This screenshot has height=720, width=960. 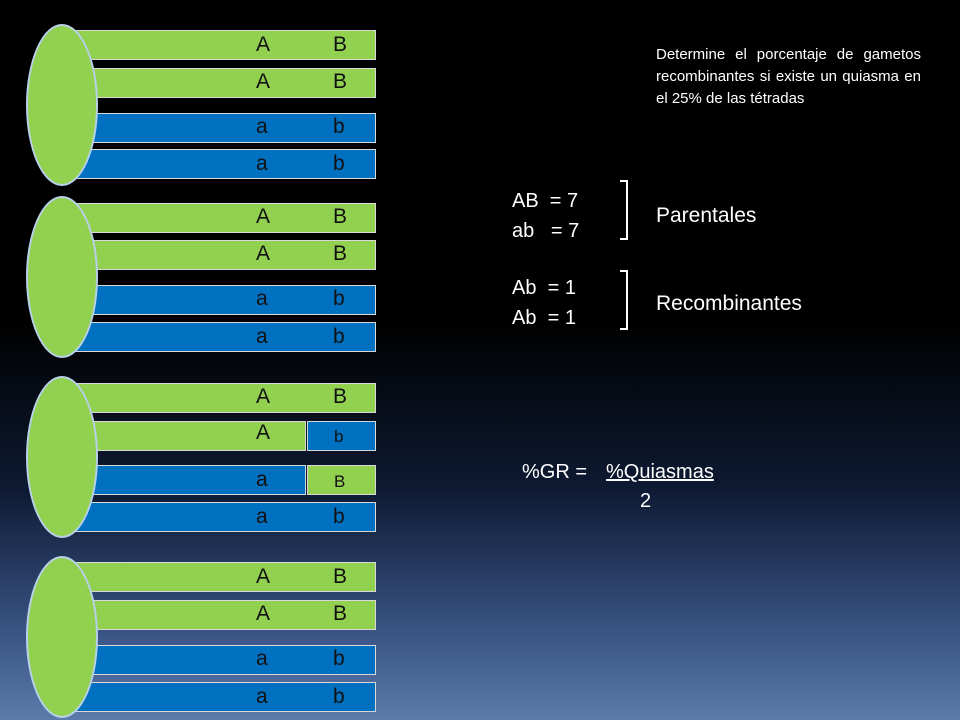 What do you see at coordinates (544, 318) in the screenshot?
I see `count-Ab-2: Ab = 1` at bounding box center [544, 318].